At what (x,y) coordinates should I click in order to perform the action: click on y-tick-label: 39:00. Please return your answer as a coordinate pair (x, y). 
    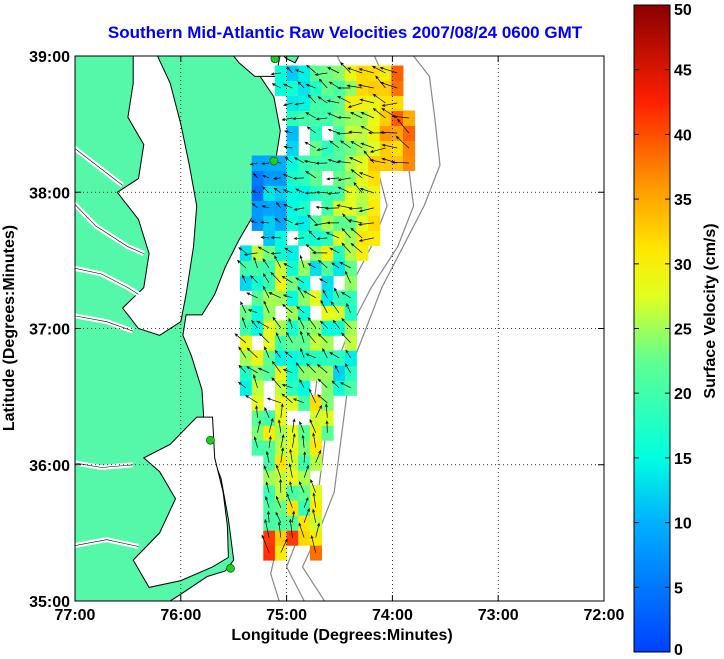
    Looking at the image, I should click on (49, 57).